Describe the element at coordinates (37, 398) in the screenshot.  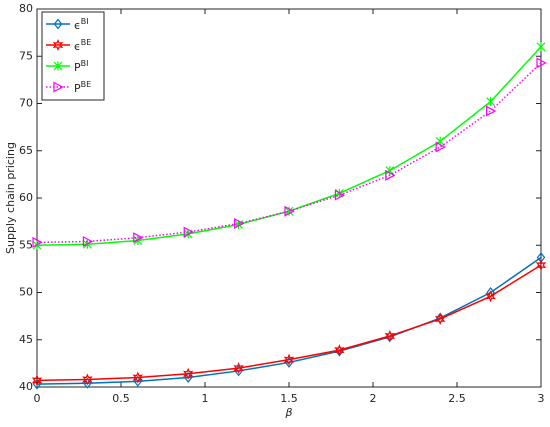
I see `x-tick-label: 0` at that location.